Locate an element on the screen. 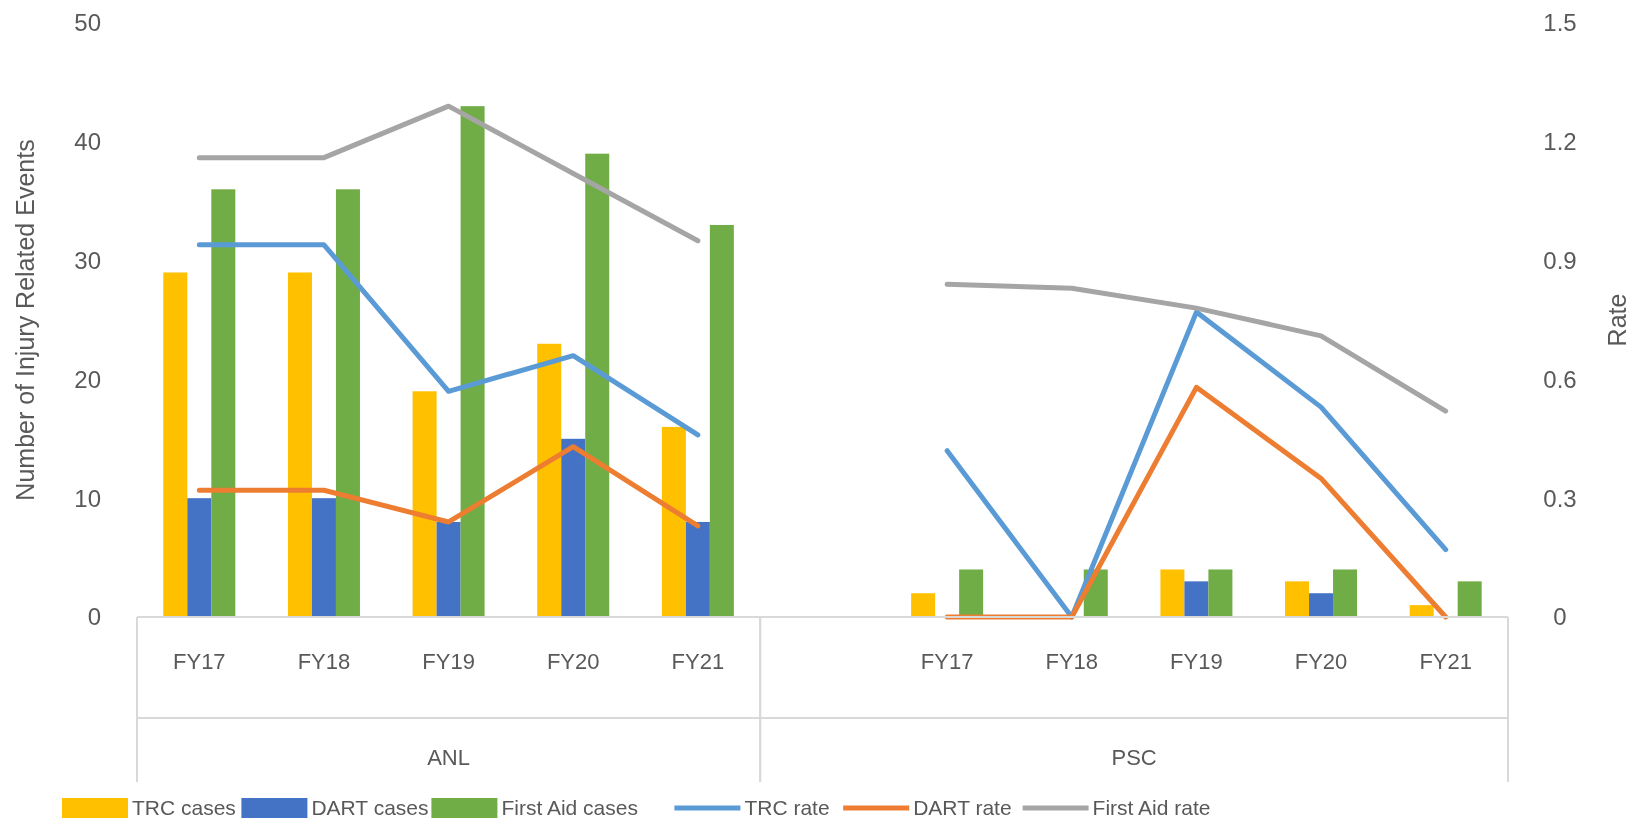 Image resolution: width=1646 pixels, height=822 pixels. y2-axis-title: Rate is located at coordinates (1617, 320).